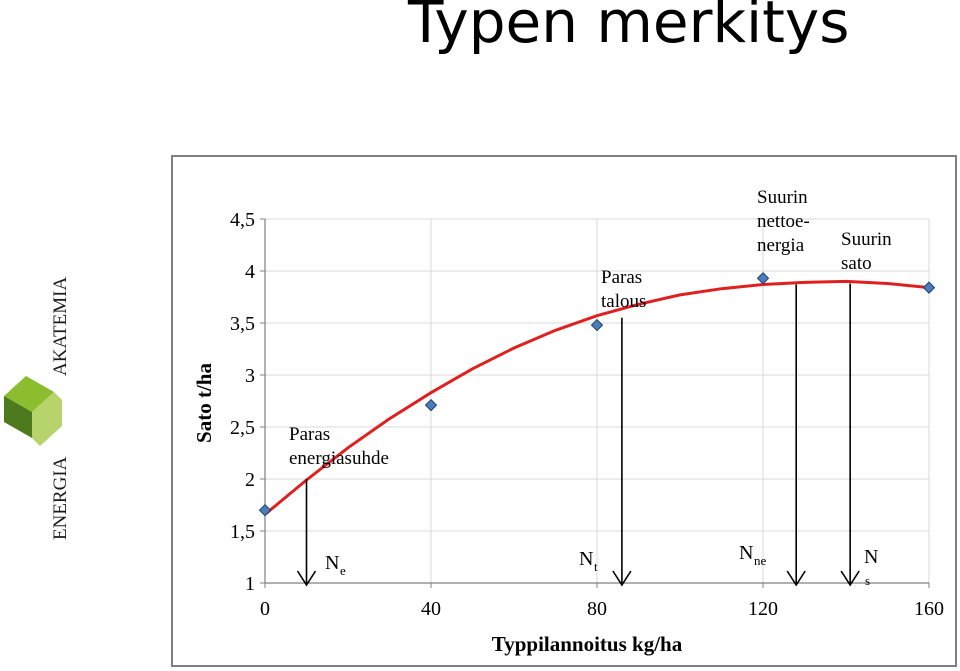 The width and height of the screenshot is (960, 671). Describe the element at coordinates (597, 609) in the screenshot. I see `x-tick-label: 80` at that location.